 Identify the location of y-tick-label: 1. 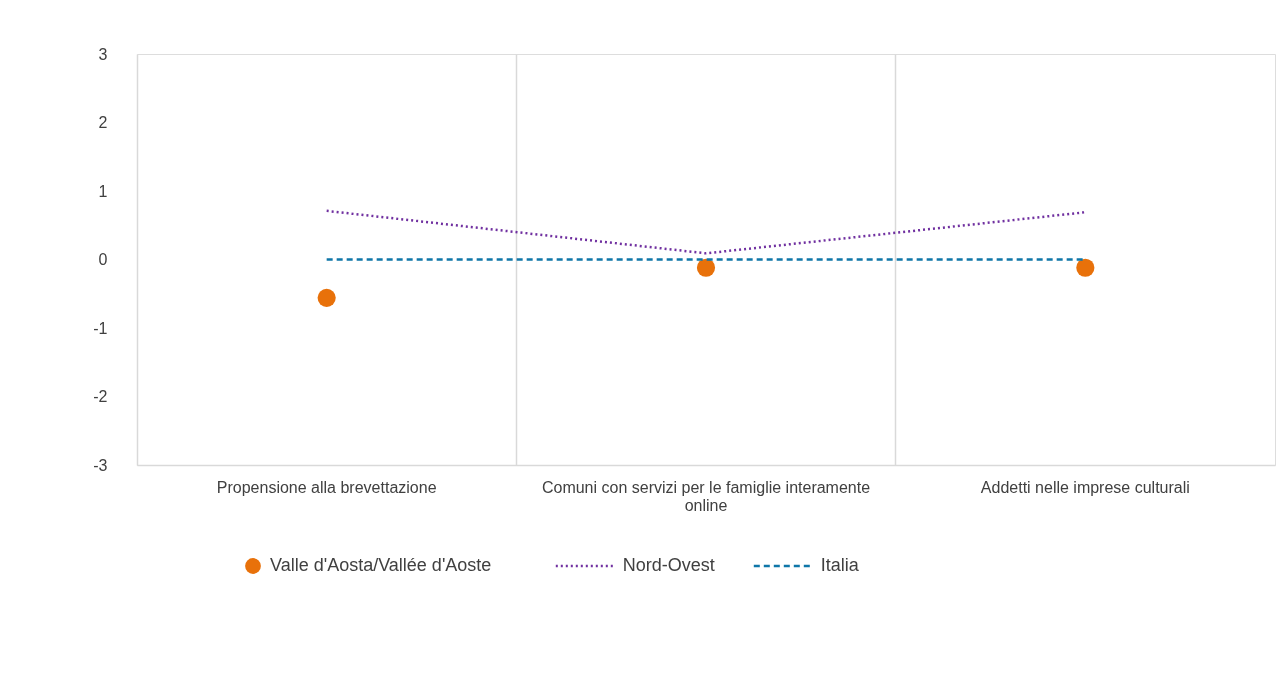
(103, 191).